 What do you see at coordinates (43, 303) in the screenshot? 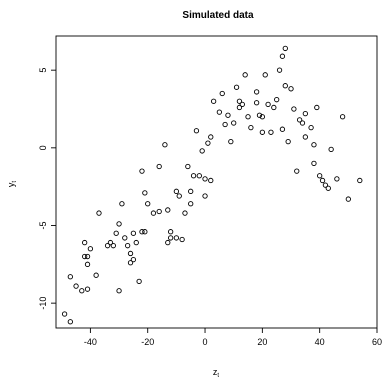
I see `y-tick-label: -10` at bounding box center [43, 303].